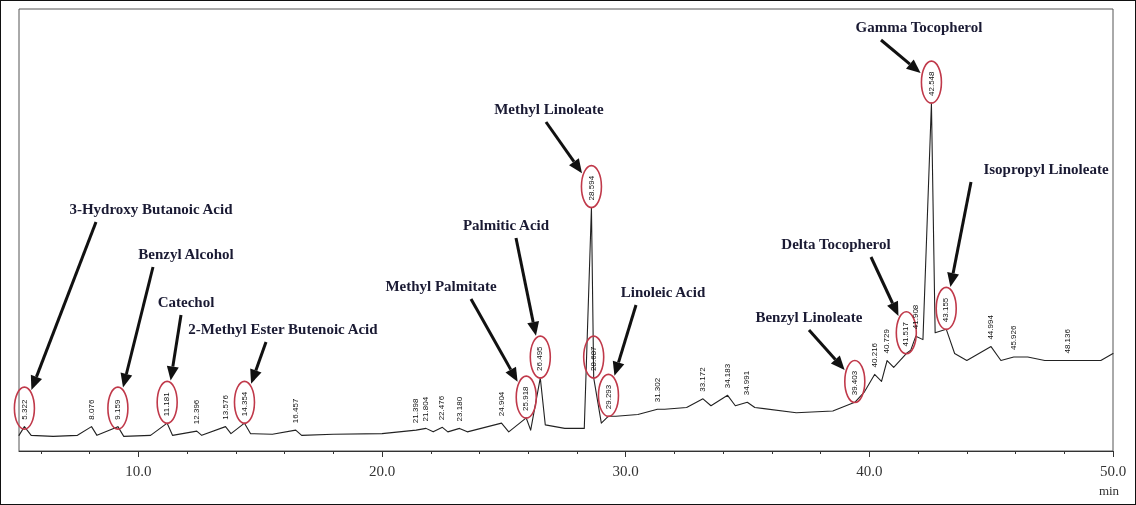 This screenshot has height=505, width=1136. What do you see at coordinates (416, 411) in the screenshot?
I see `annotation: 21.398` at bounding box center [416, 411].